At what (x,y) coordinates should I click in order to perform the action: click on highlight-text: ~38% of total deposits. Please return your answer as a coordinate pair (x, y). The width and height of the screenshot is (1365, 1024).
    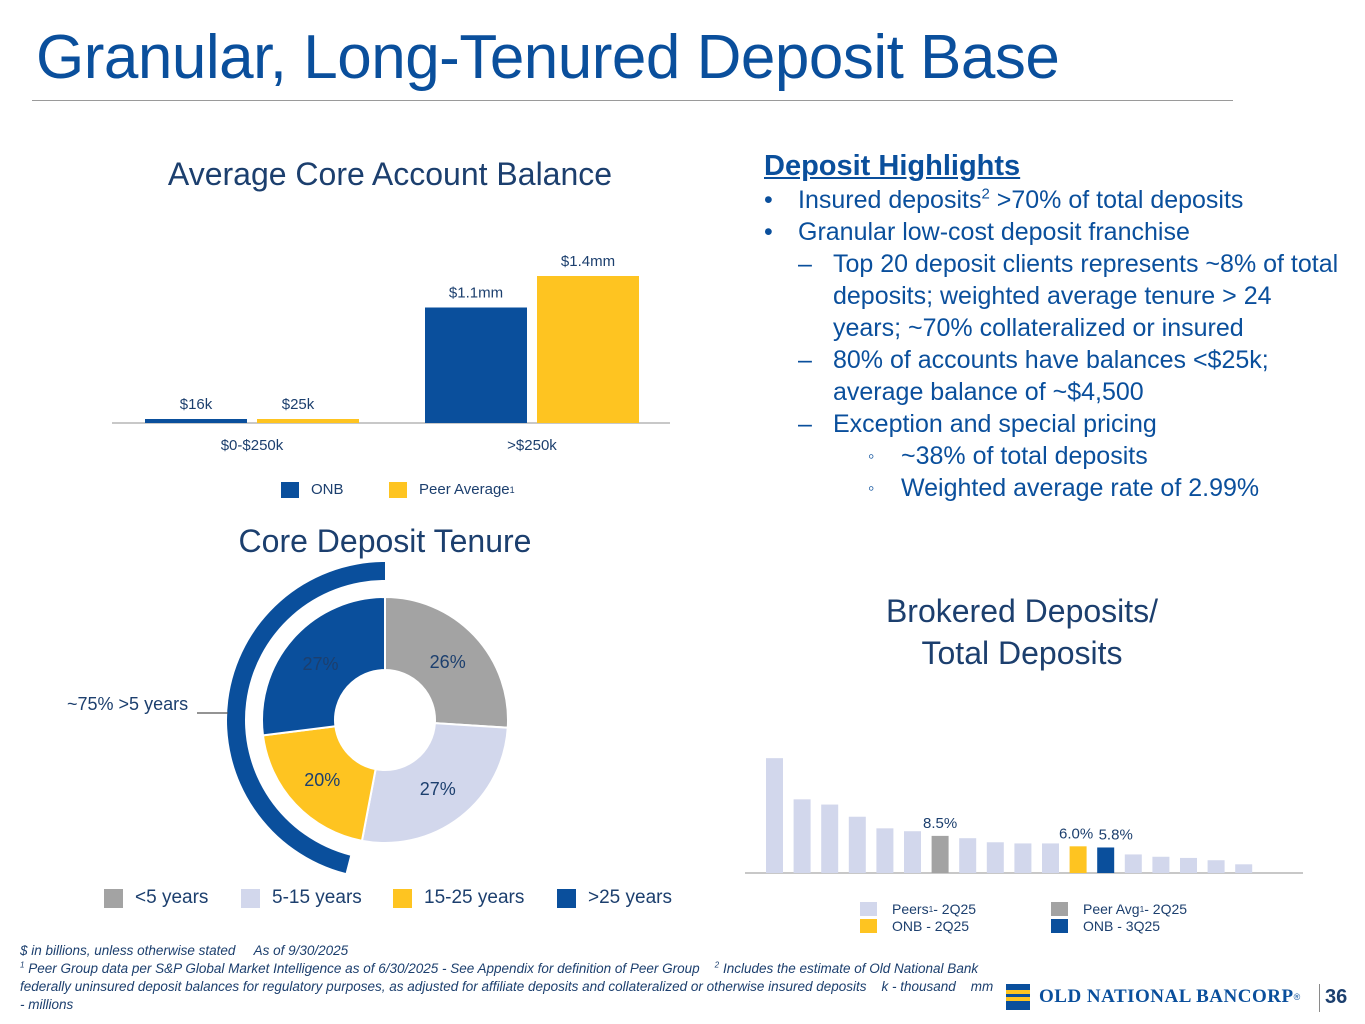
    Looking at the image, I should click on (1024, 456).